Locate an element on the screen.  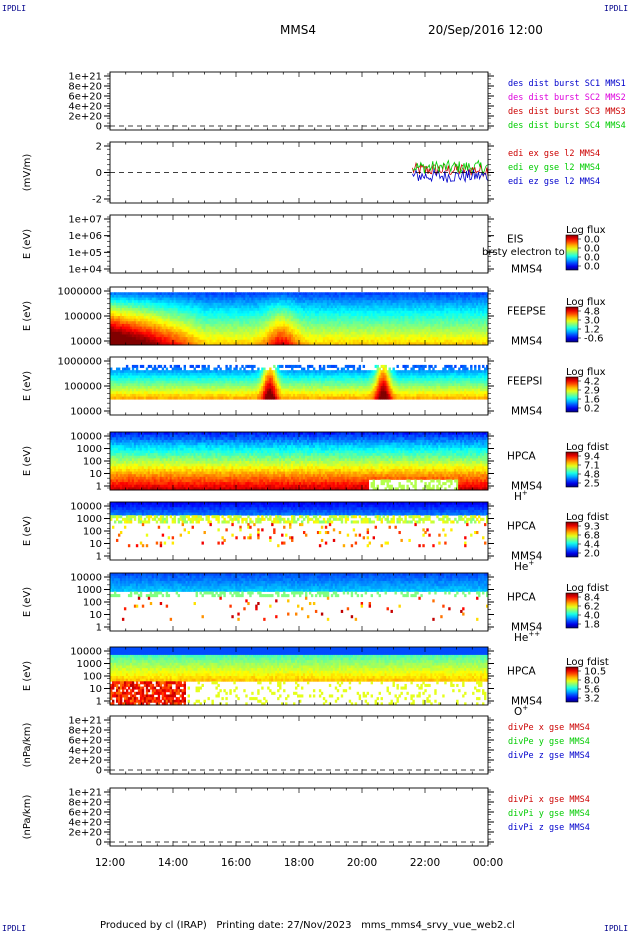
legend-entry: edi ex gse l2 MMS4 is located at coordinates (554, 154).